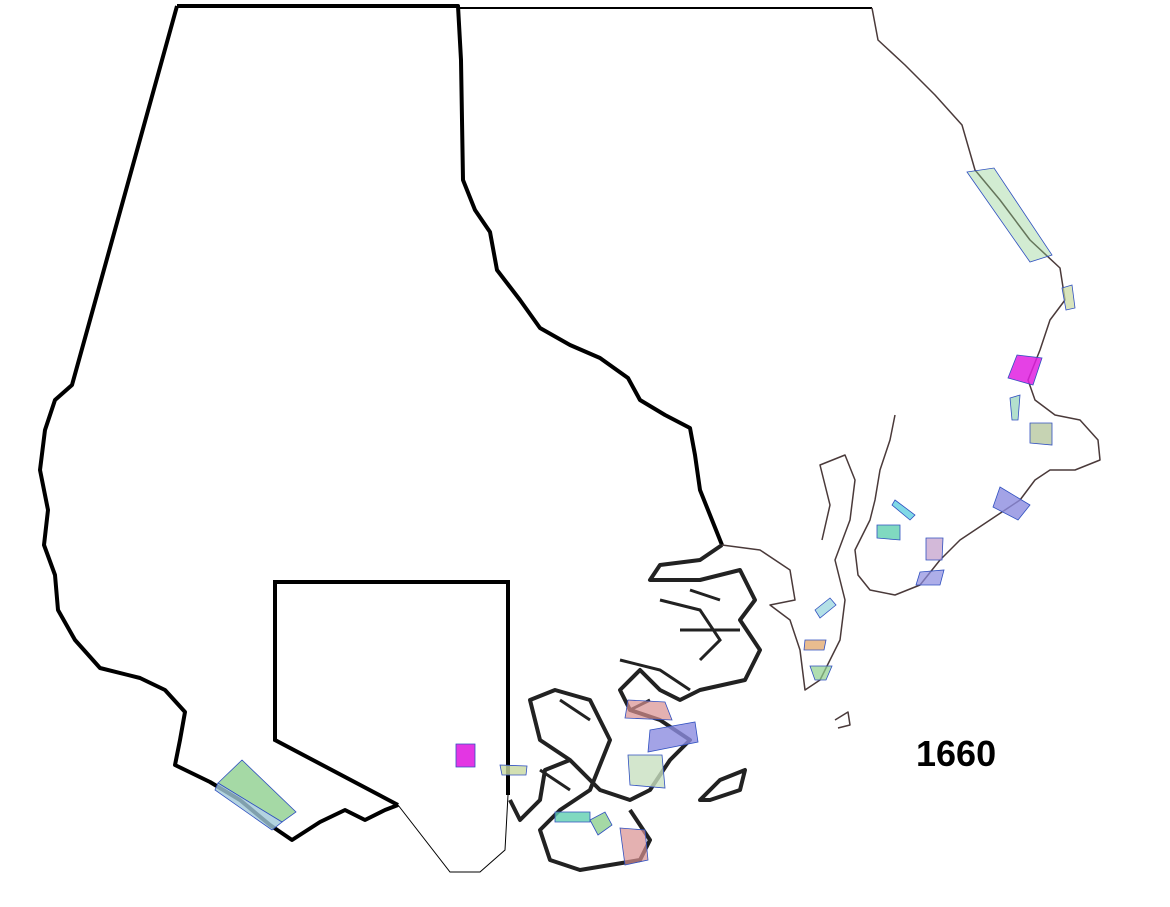 The height and width of the screenshot is (907, 1170). I want to click on inner-county-thin-boundary, so click(453, 833).